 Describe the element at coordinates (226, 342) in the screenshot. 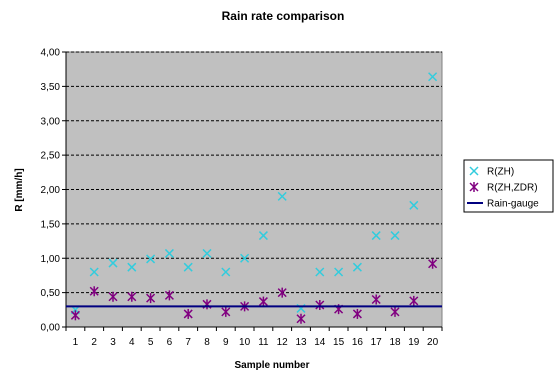

I see `x-tick-label: 9` at that location.